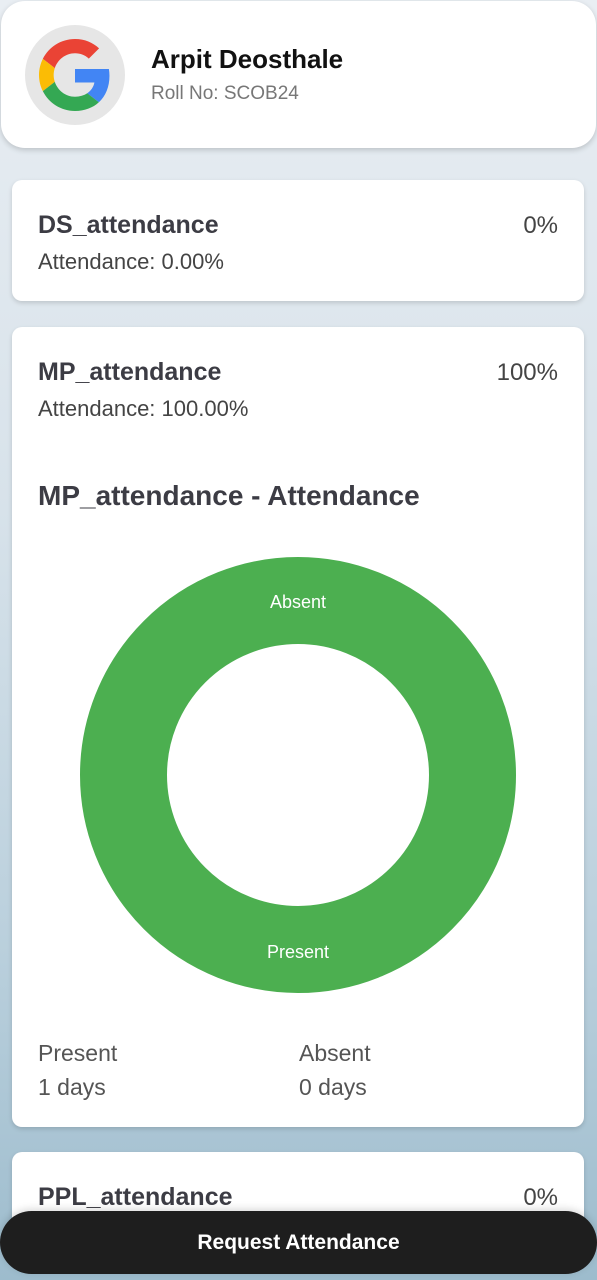 The image size is (597, 1280). Describe the element at coordinates (72, 1087) in the screenshot. I see `present-value: 1 days` at that location.